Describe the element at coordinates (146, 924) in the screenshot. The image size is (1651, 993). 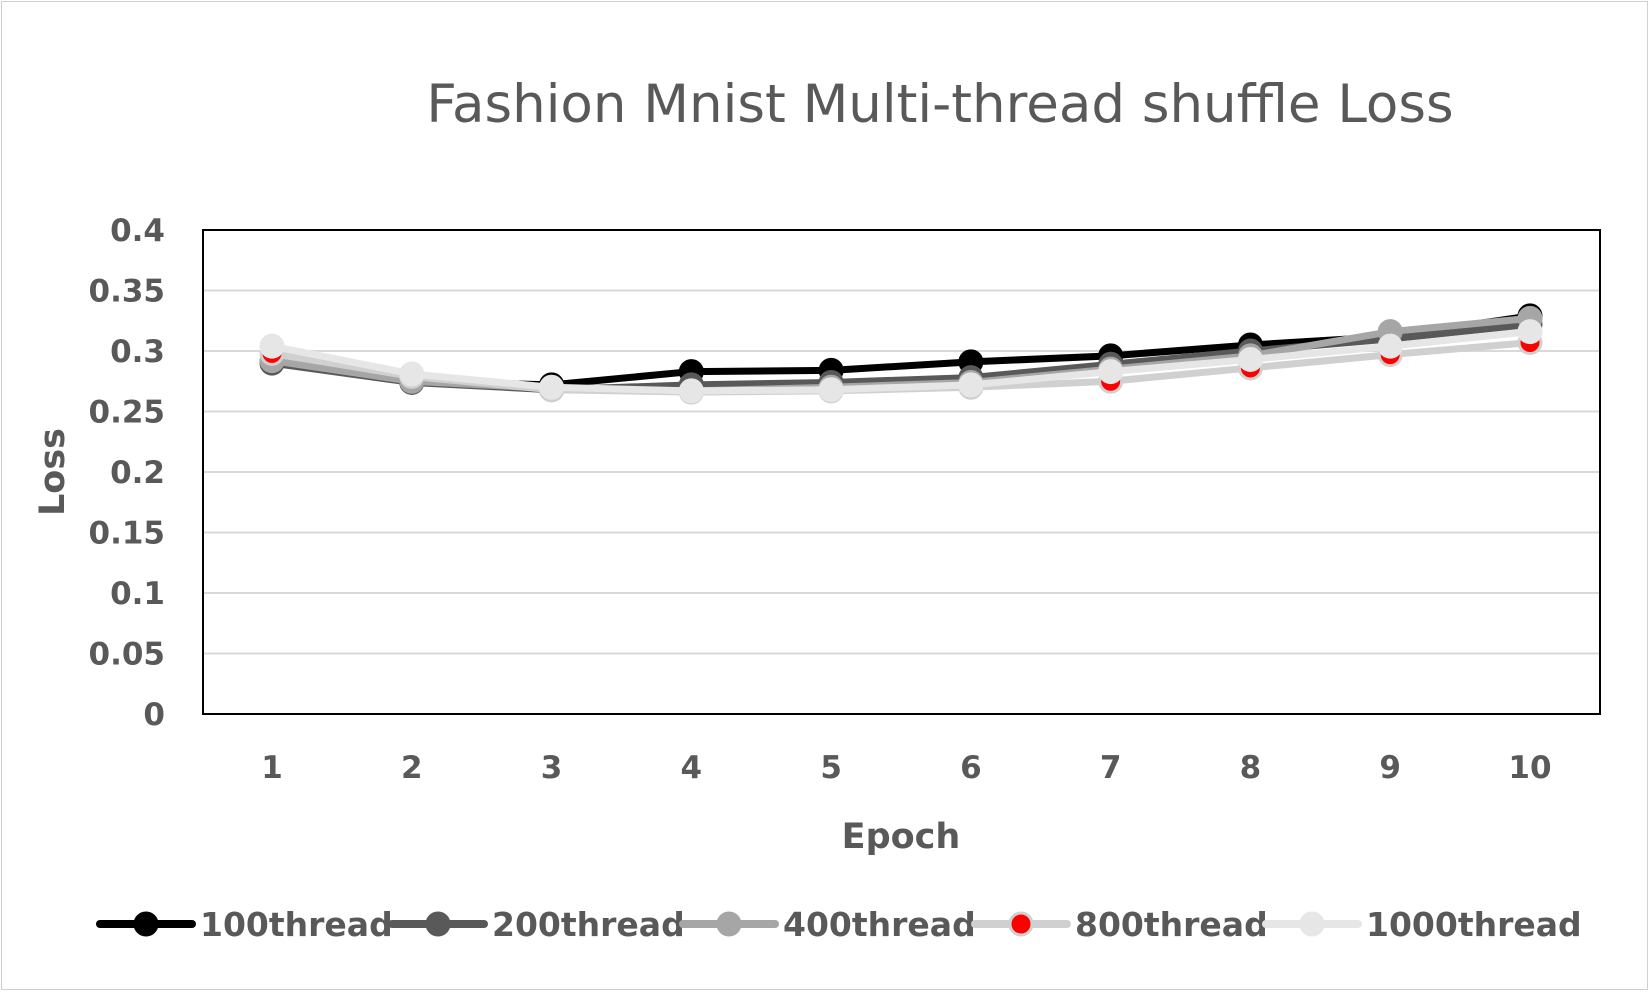
I see `legend-marker-100thread` at that location.